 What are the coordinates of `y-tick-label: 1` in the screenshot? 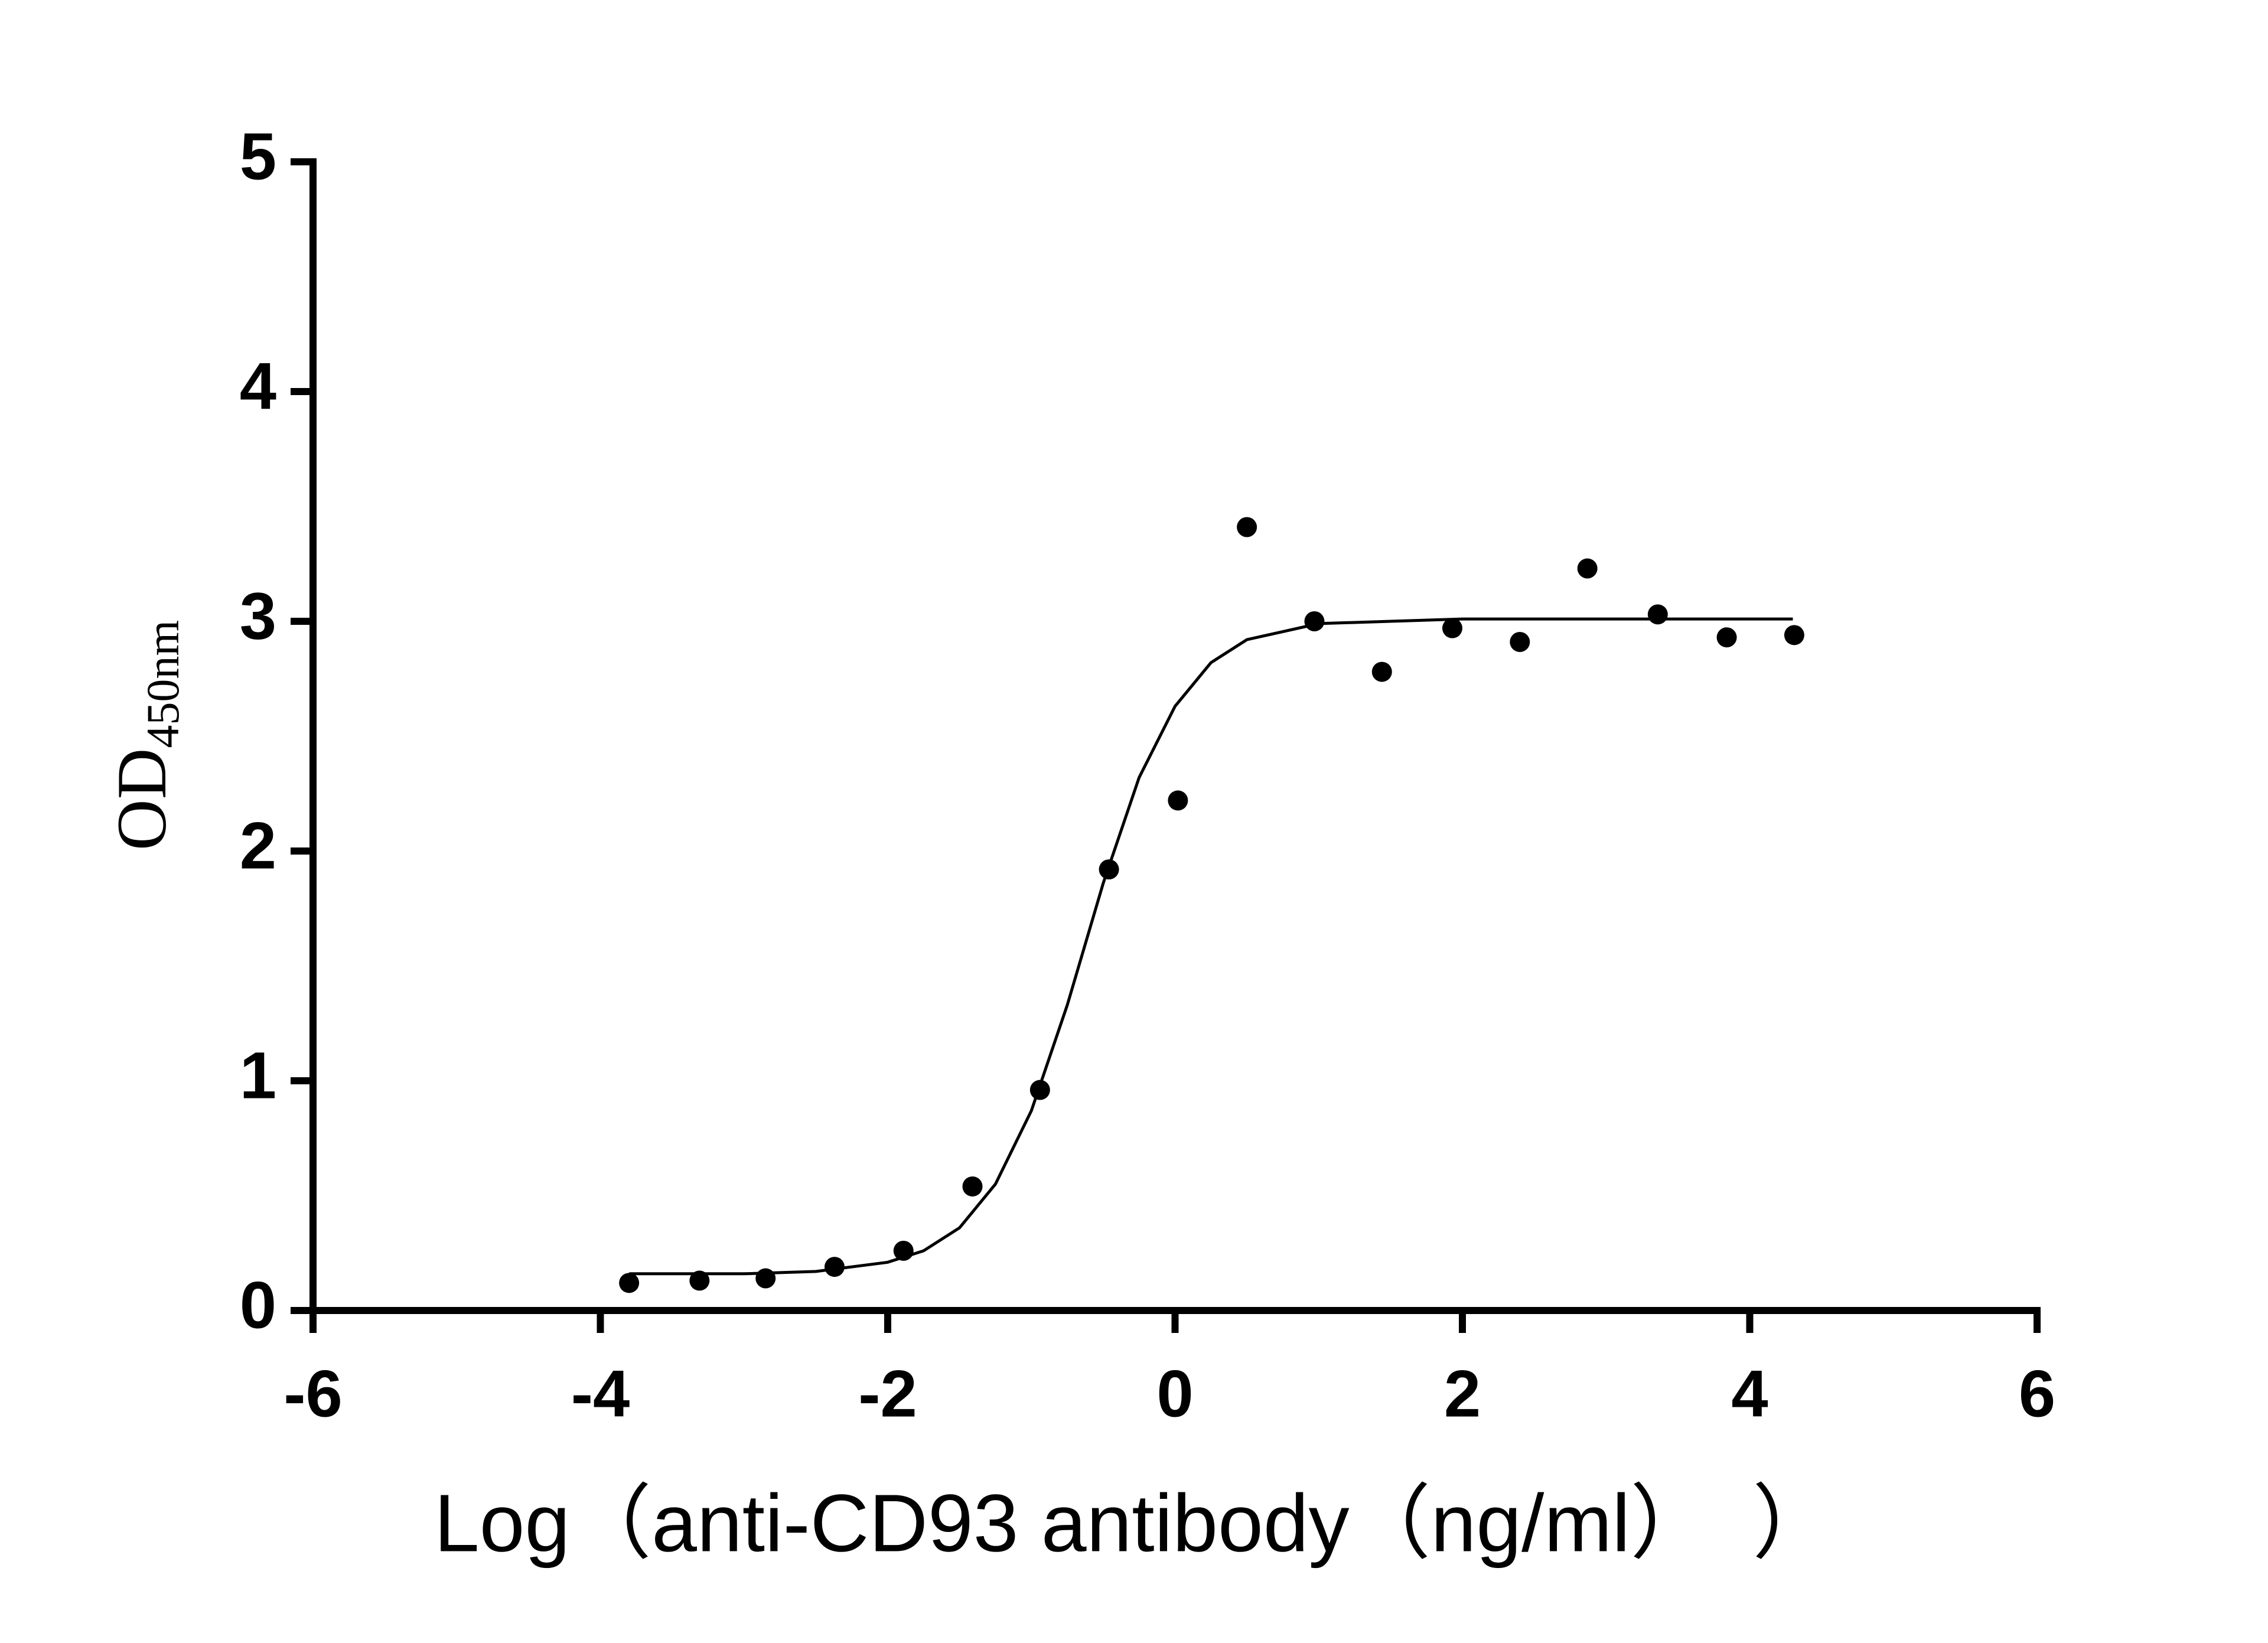 It's located at (258, 1076).